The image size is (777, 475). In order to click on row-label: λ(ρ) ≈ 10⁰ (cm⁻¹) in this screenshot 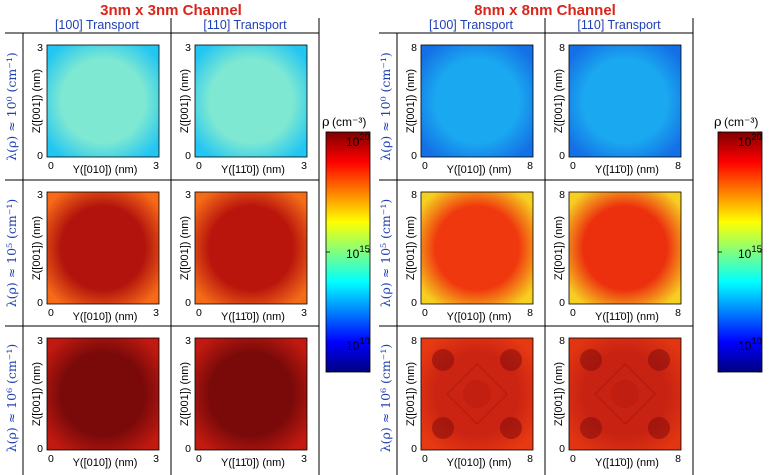, I will do `click(385, 106)`.